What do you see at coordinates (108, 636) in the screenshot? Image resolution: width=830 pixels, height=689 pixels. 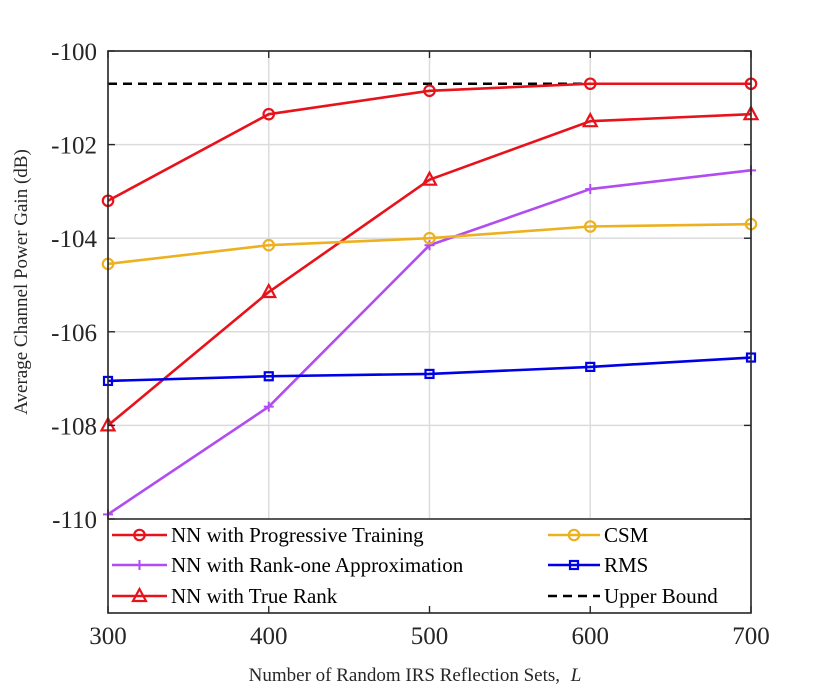 I see `x-tick-label: 300` at bounding box center [108, 636].